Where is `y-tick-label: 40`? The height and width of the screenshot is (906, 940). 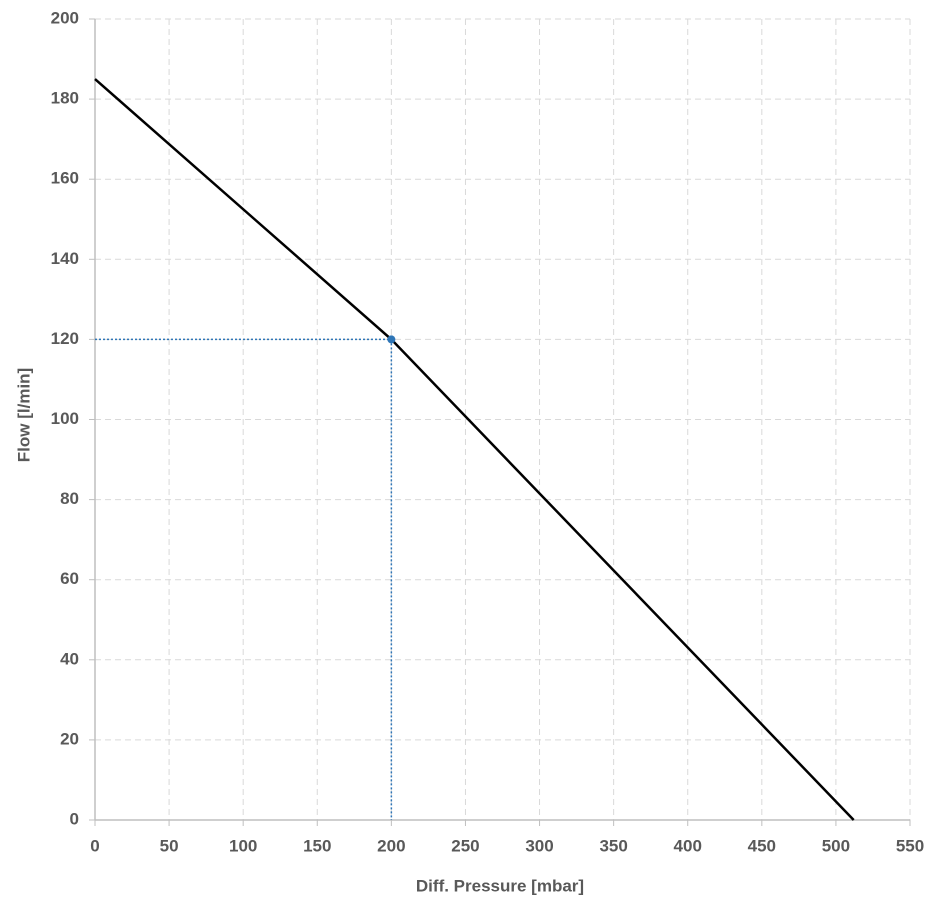
y-tick-label: 40 is located at coordinates (69, 658).